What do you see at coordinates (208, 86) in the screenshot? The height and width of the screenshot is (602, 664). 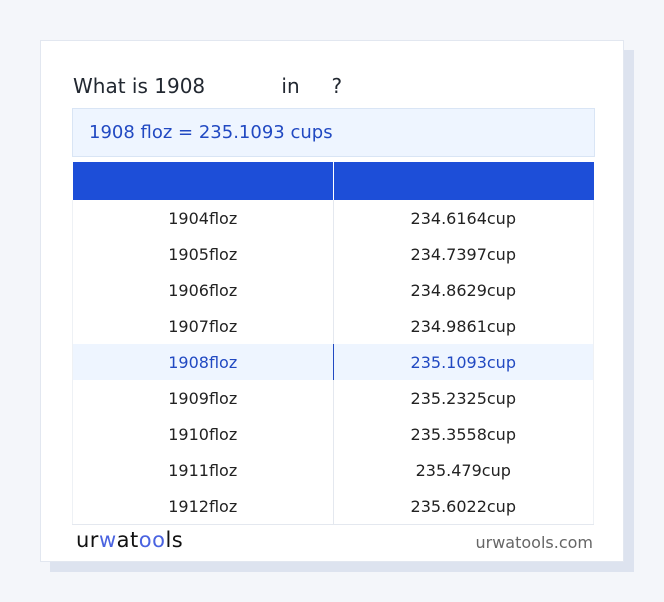 I see `page-title: What is 1908 in ?` at bounding box center [208, 86].